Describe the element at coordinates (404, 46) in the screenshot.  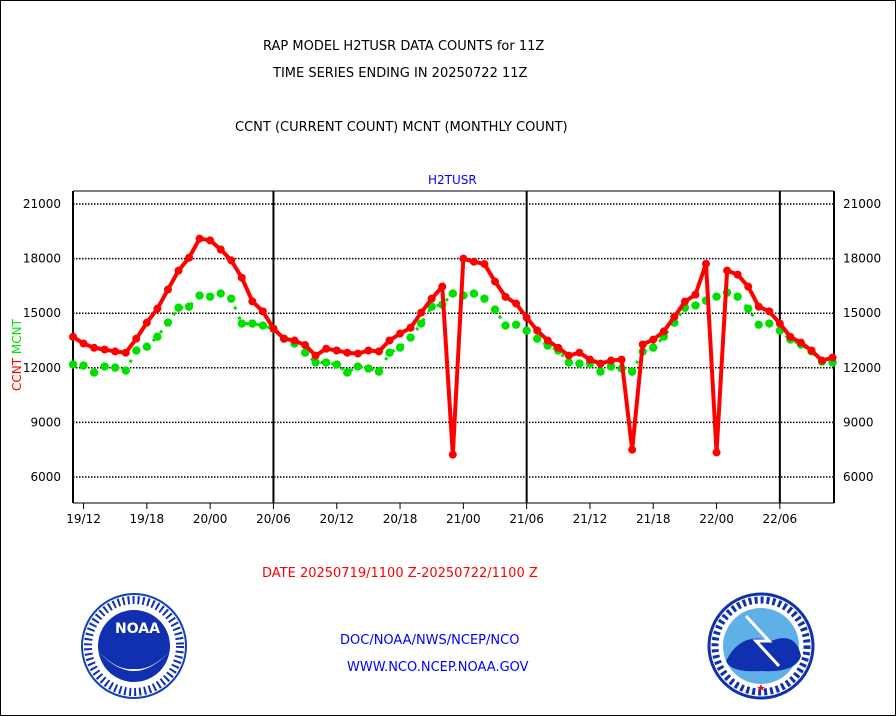
I see `chart-title: RAP MODEL H2TUSR DATA COUNTS for 11Z` at that location.